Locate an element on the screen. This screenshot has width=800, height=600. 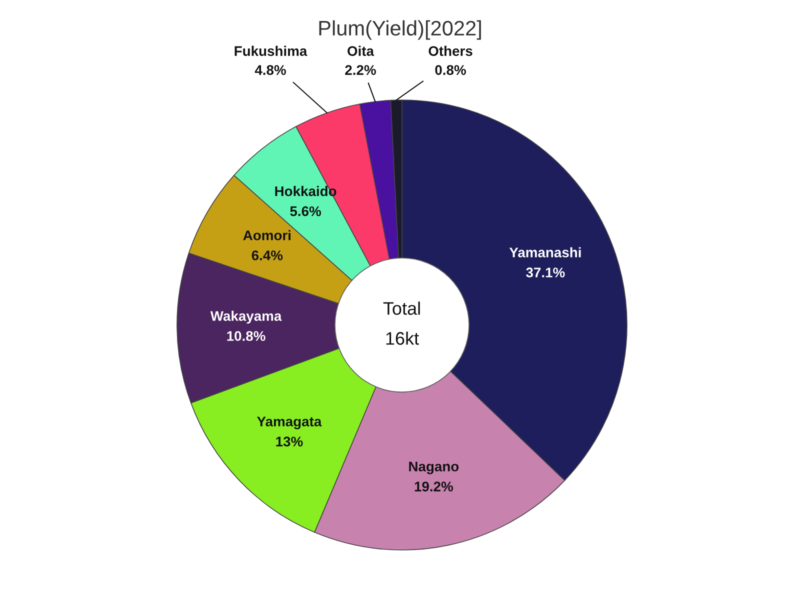
data-label: 2.2% is located at coordinates (360, 70).